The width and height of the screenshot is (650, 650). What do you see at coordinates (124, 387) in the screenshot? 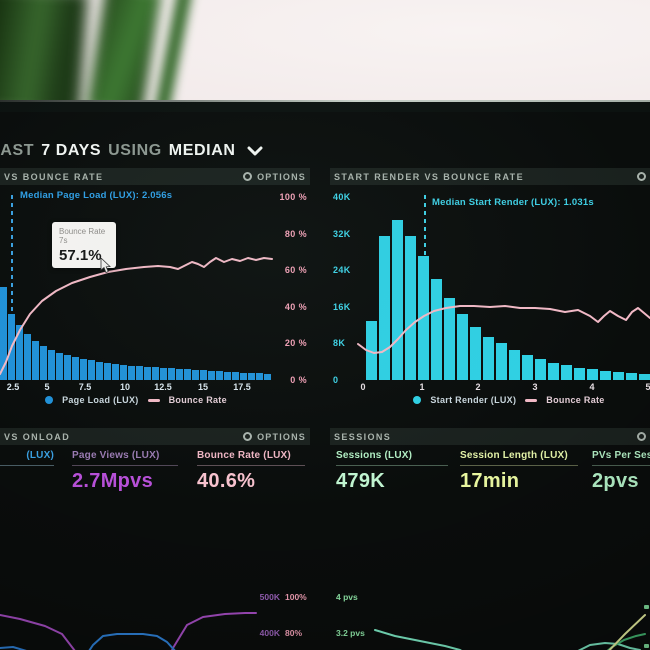
I see `x-axis-tick: 10` at bounding box center [124, 387].